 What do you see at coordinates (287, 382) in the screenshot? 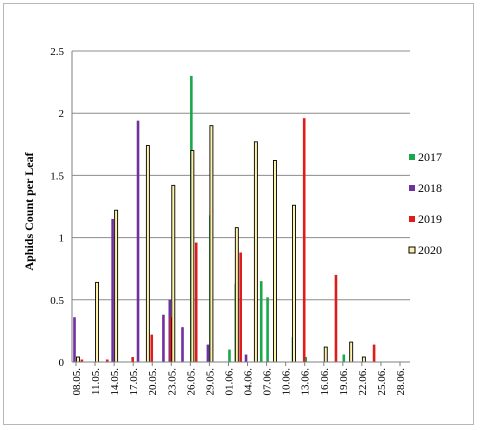
I see `x-tick-label: 10.06.` at bounding box center [287, 382].